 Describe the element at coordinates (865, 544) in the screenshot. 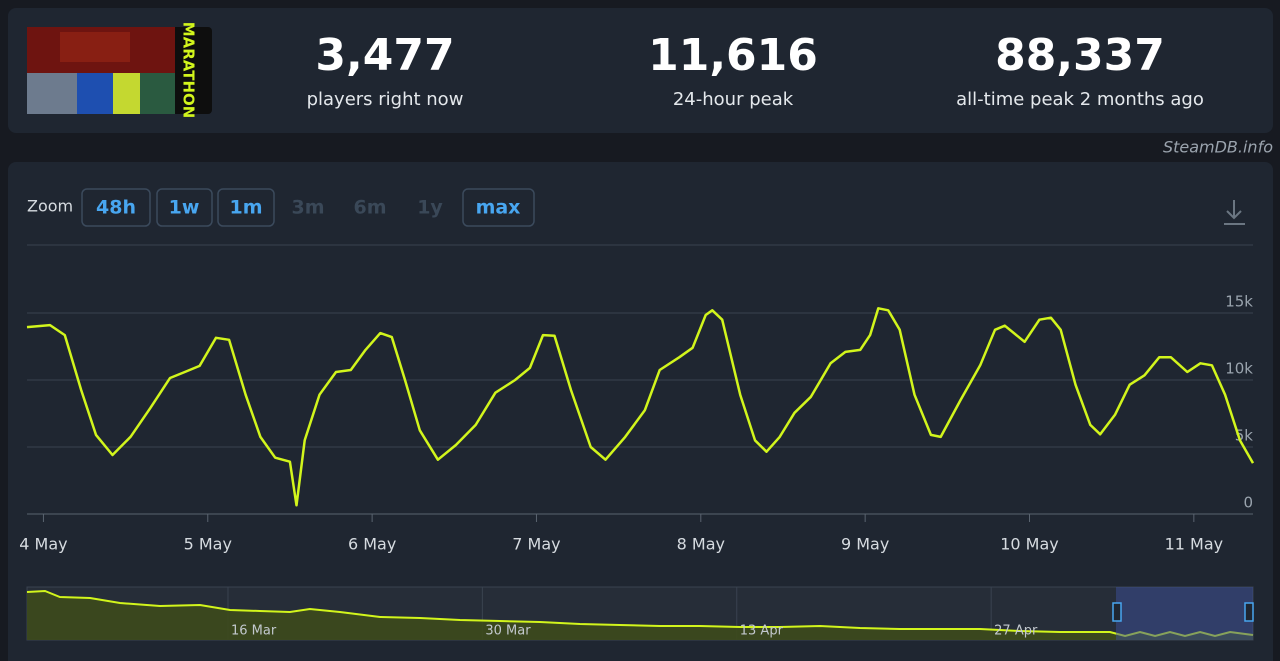

I see `x-tick-label: 9 May` at that location.